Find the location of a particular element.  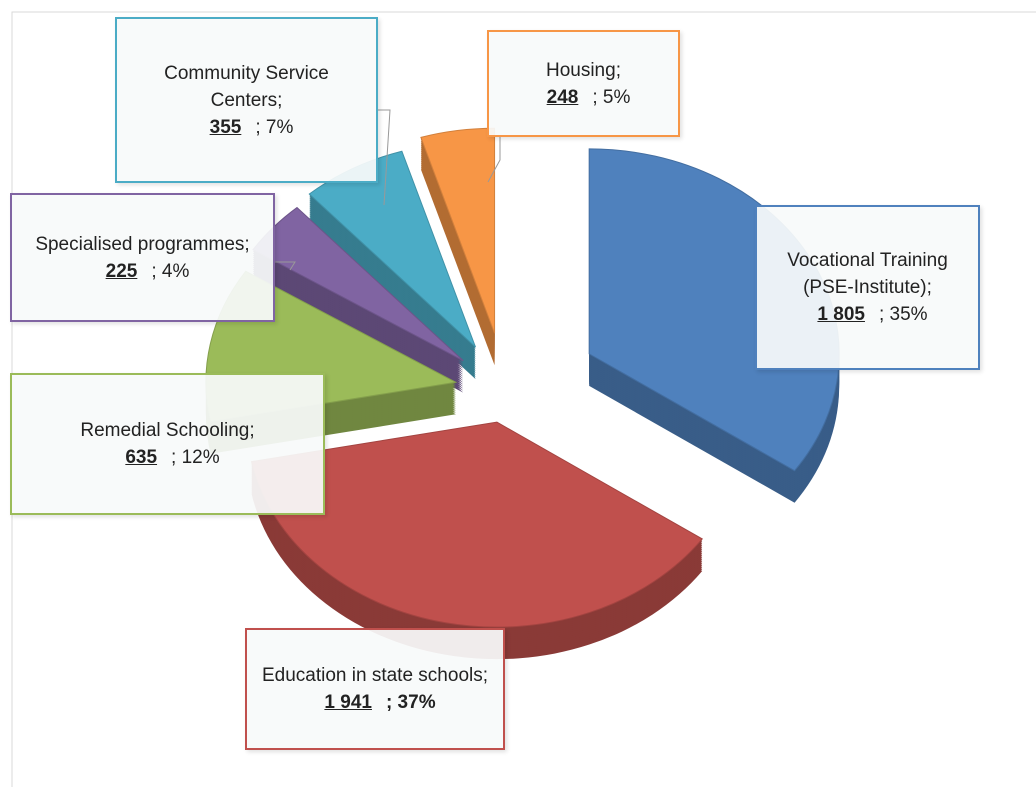

percent-label: ; 35% is located at coordinates (903, 314).